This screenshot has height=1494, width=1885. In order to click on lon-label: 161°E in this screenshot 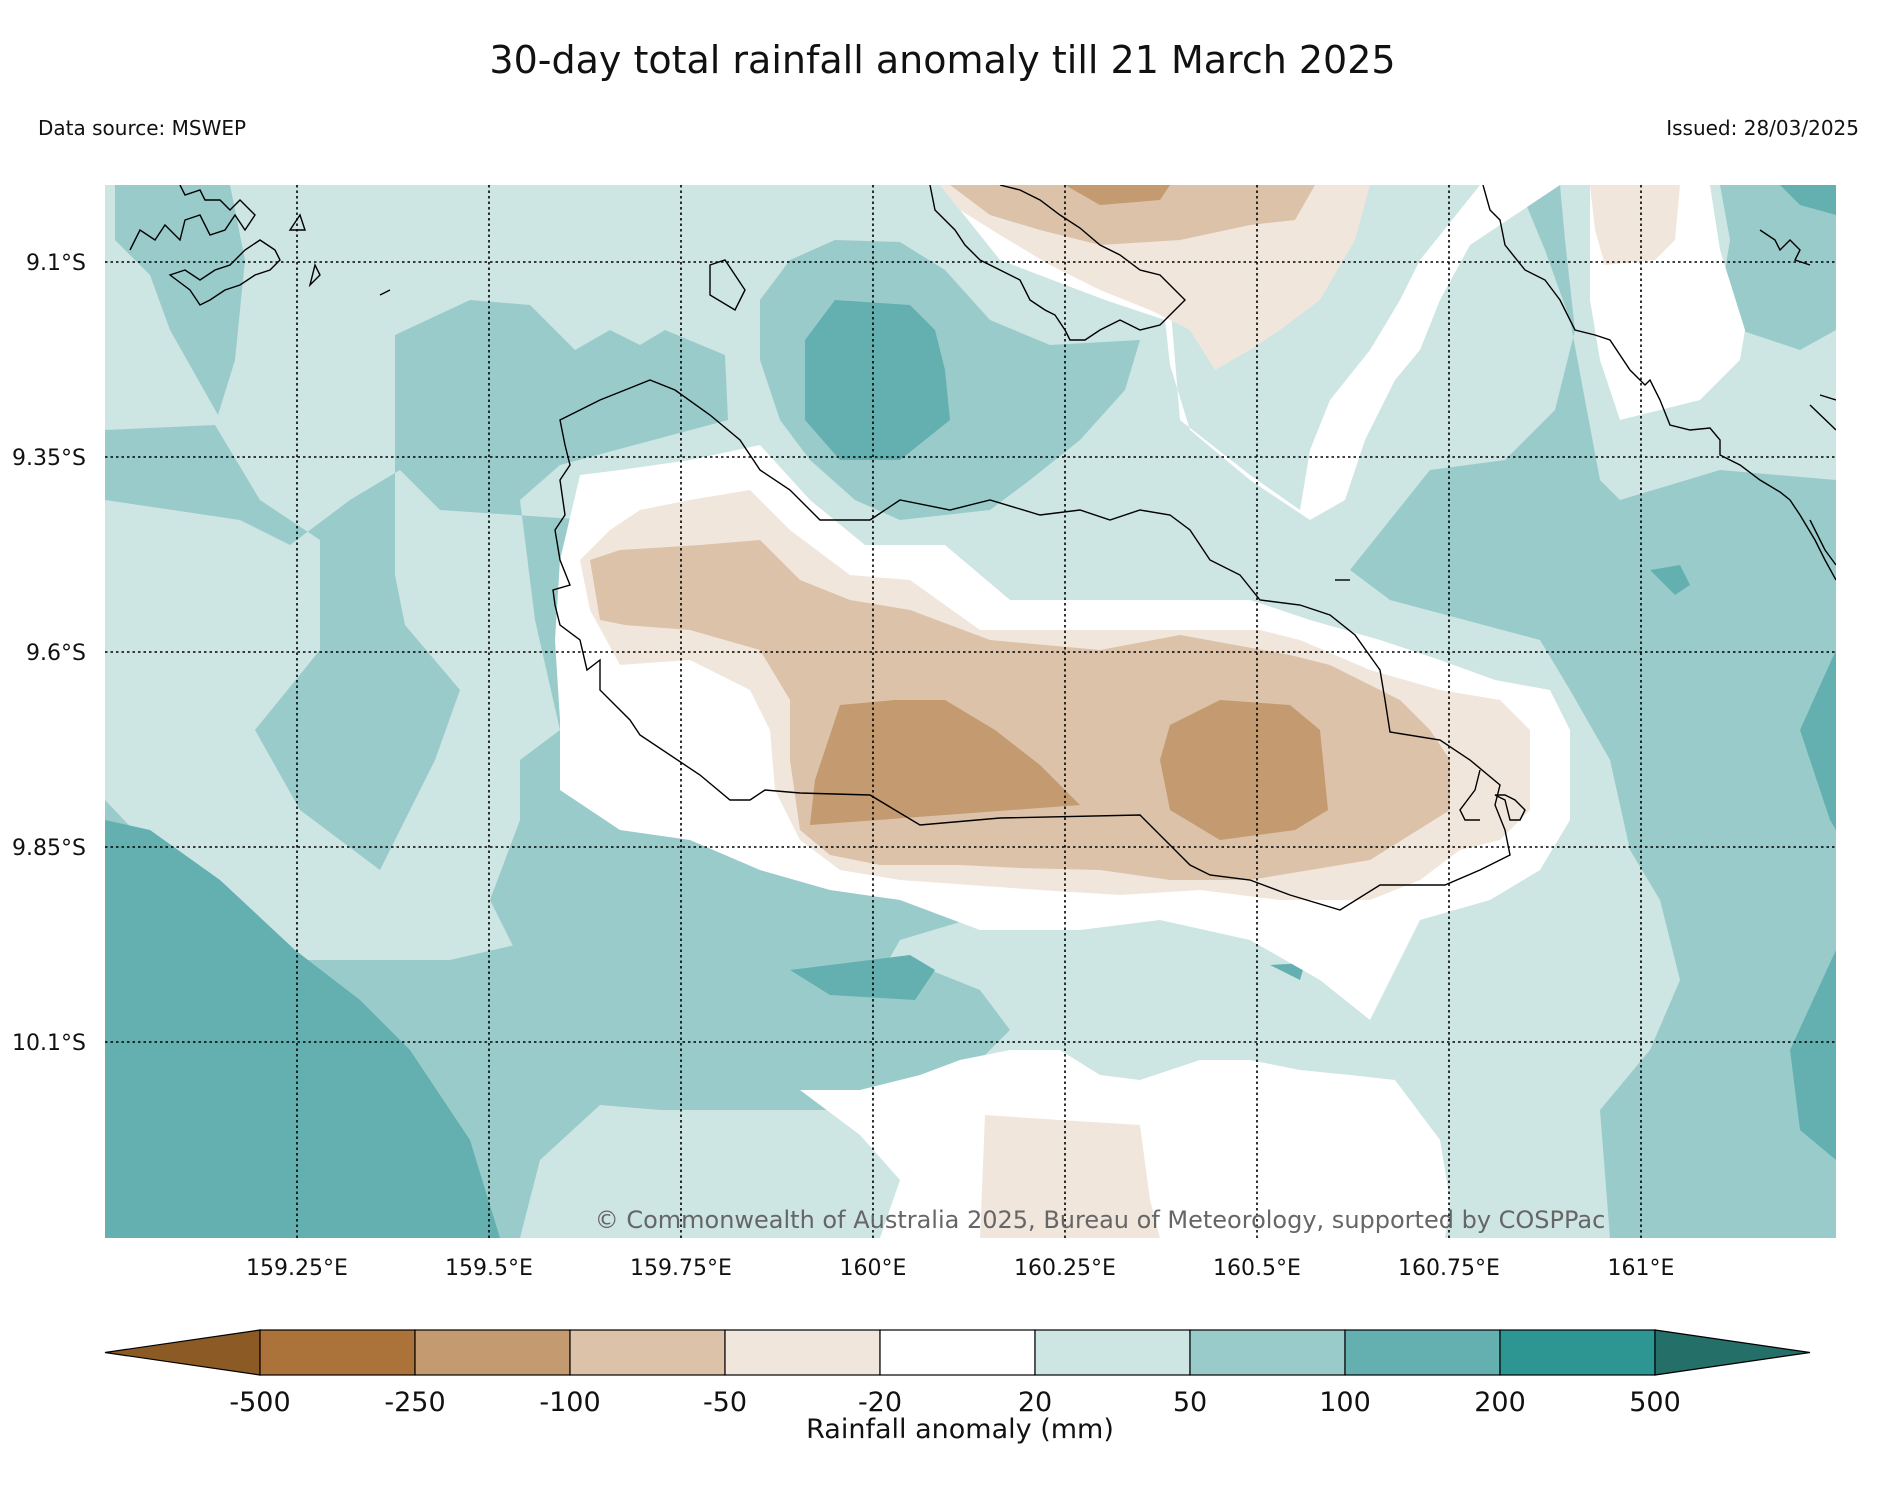, I will do `click(1641, 1268)`.